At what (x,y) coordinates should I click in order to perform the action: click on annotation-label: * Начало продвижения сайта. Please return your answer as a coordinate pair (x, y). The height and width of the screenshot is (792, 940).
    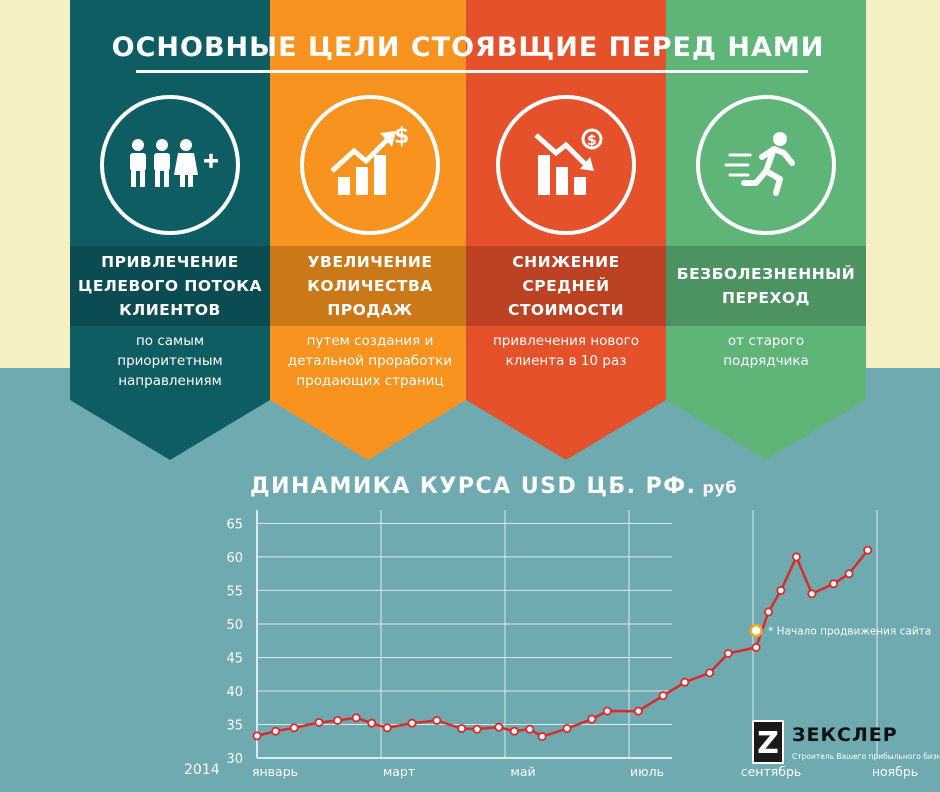
    Looking at the image, I should click on (849, 632).